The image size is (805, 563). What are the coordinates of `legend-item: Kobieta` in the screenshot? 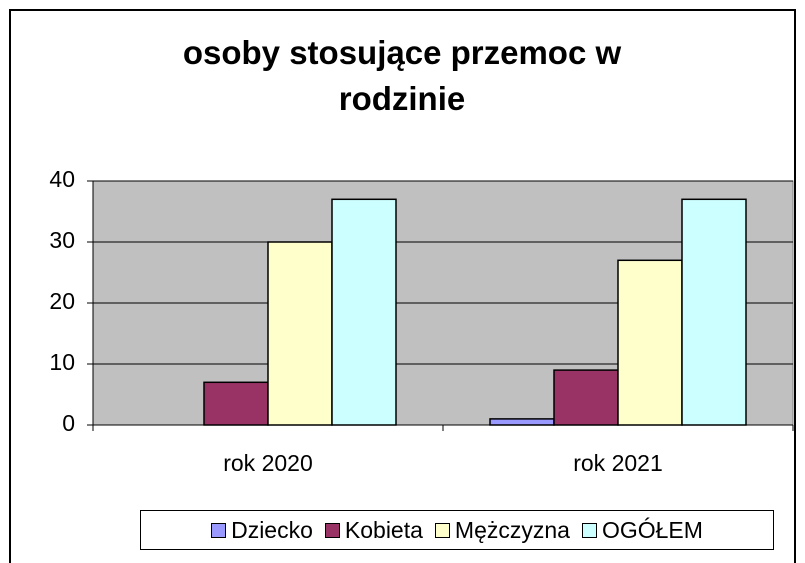 It's located at (373, 530).